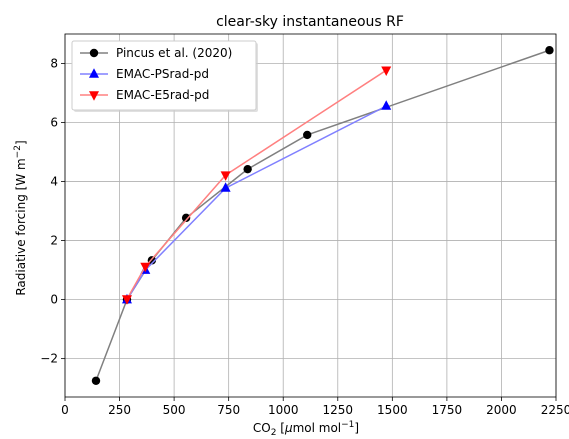  Describe the element at coordinates (274, 433) in the screenshot. I see `x-axis-title-sub: 2` at that location.